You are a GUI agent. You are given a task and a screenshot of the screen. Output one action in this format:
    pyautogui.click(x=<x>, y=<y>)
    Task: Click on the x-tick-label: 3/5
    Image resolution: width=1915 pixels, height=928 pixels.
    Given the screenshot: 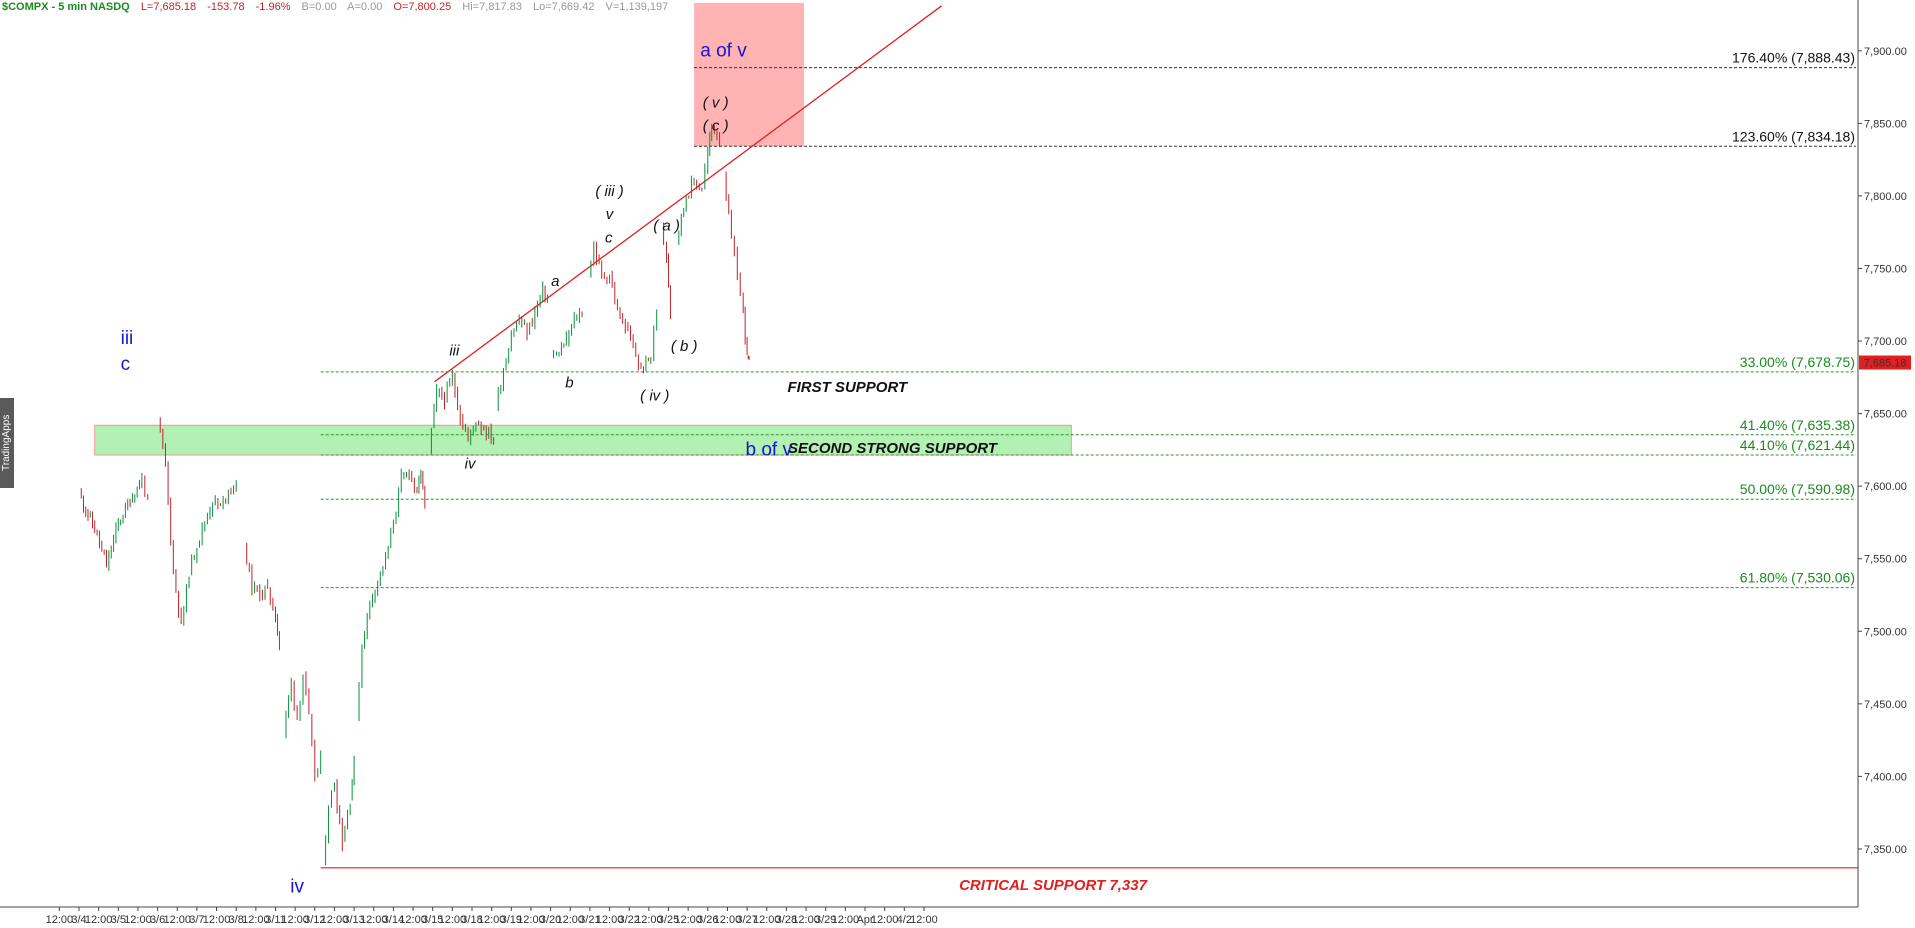 What is the action you would take?
    pyautogui.click(x=118, y=920)
    